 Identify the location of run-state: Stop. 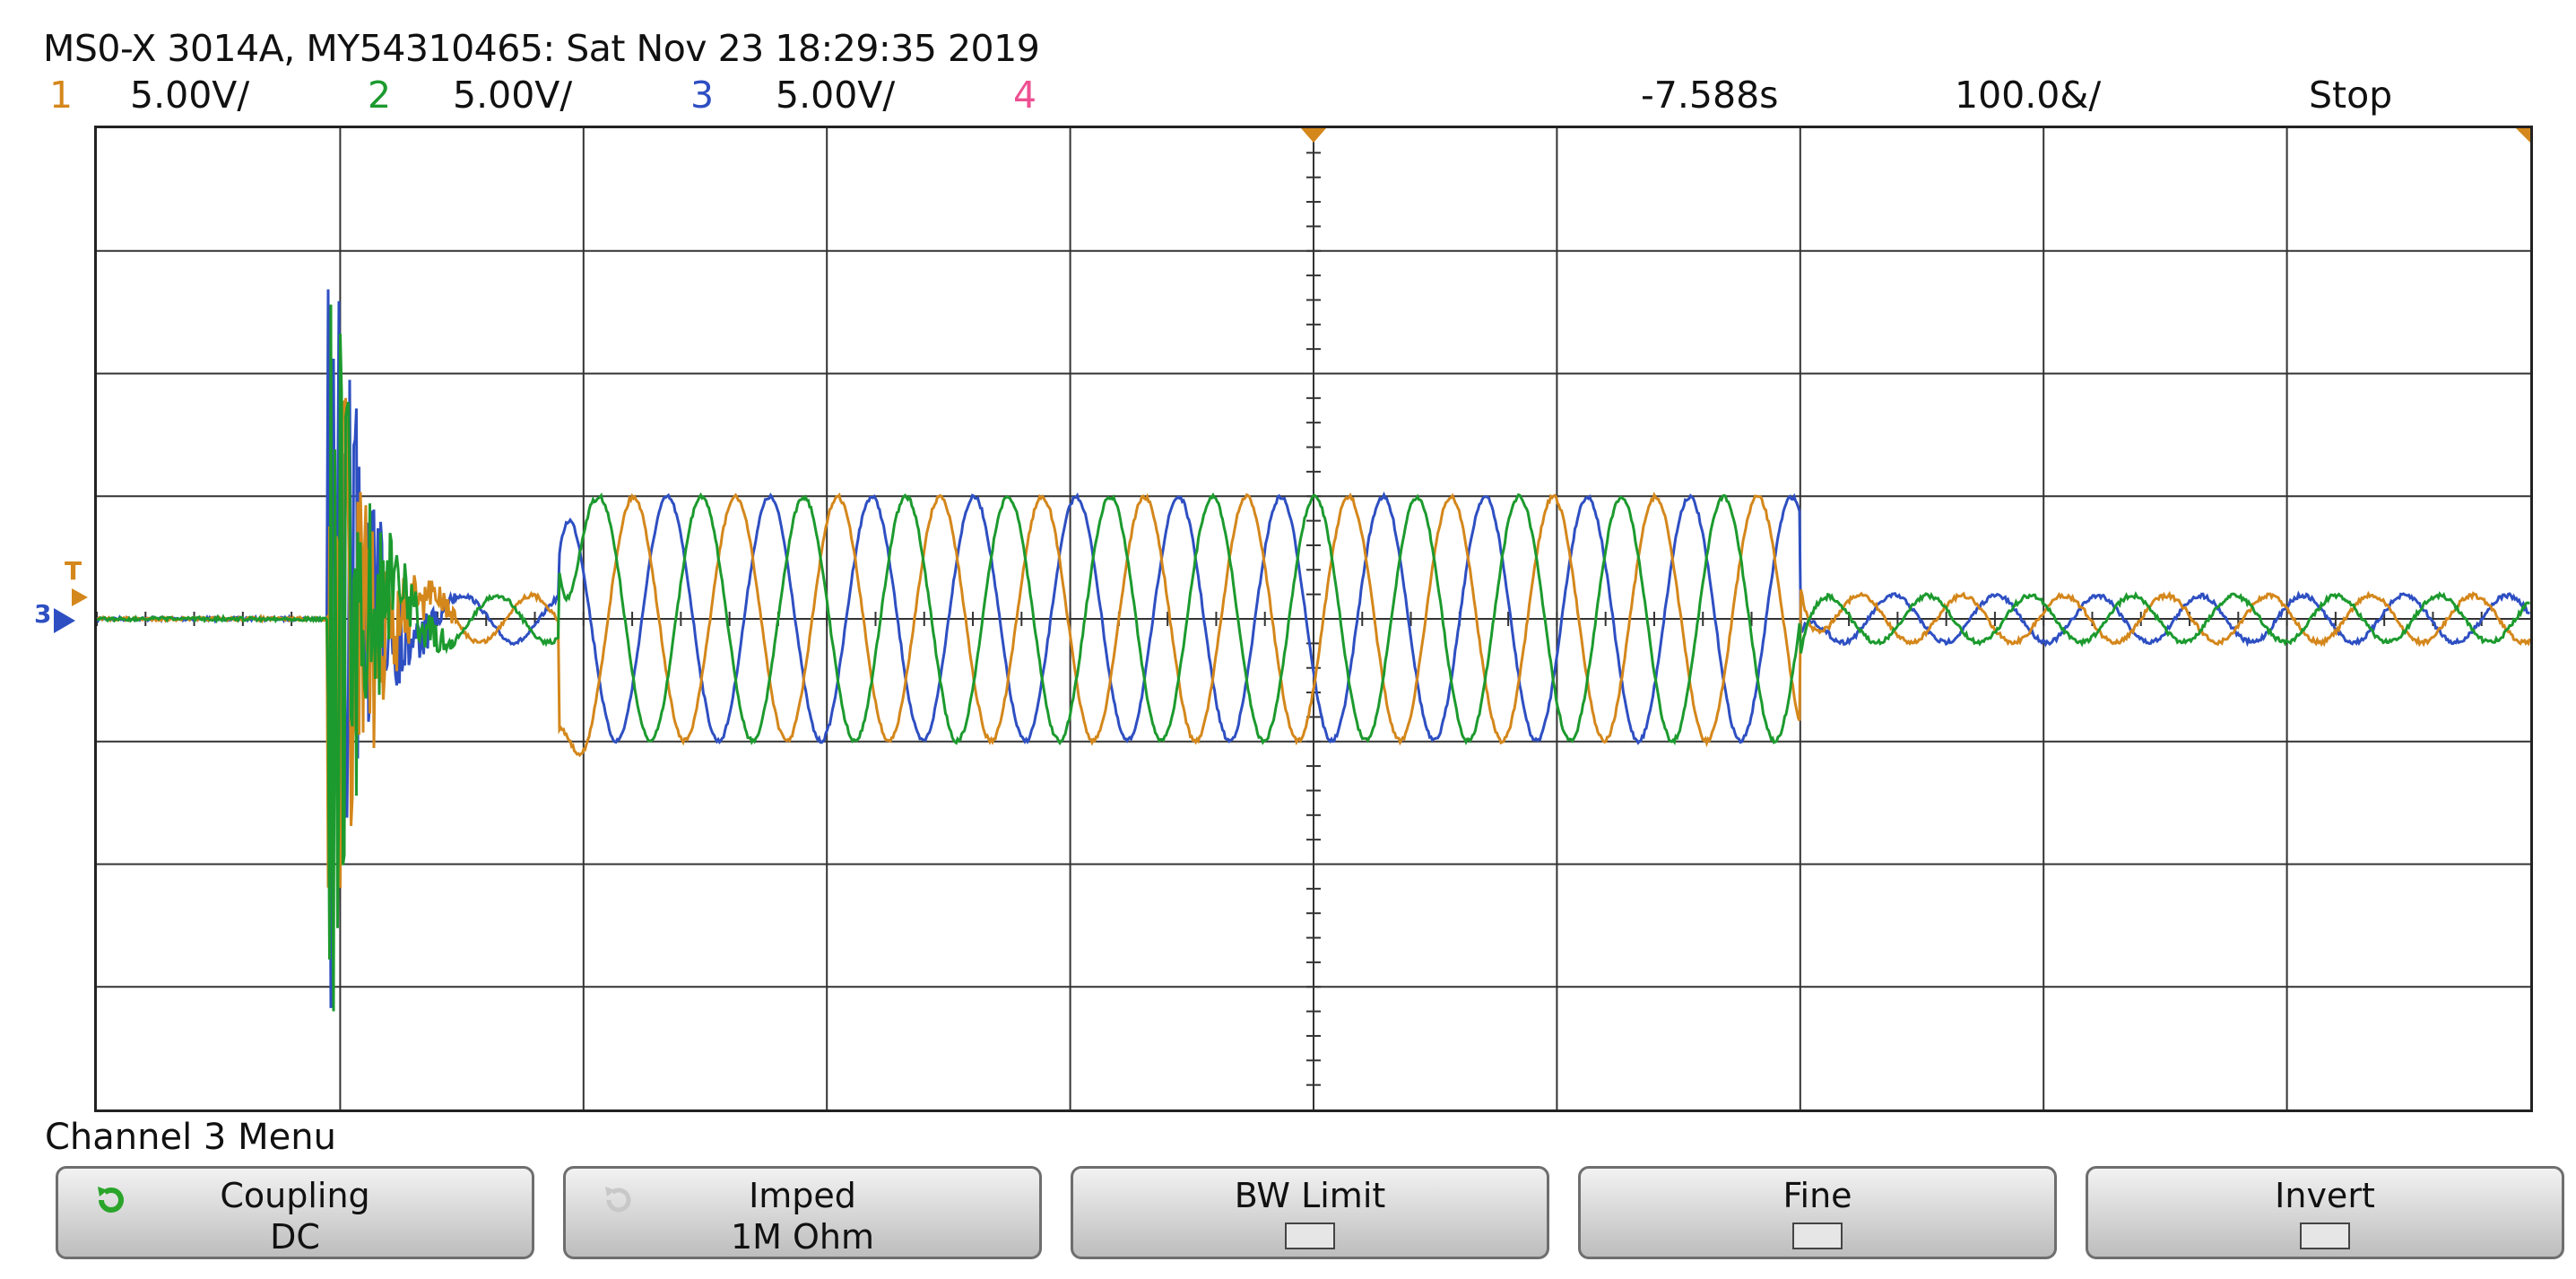
(2351, 95).